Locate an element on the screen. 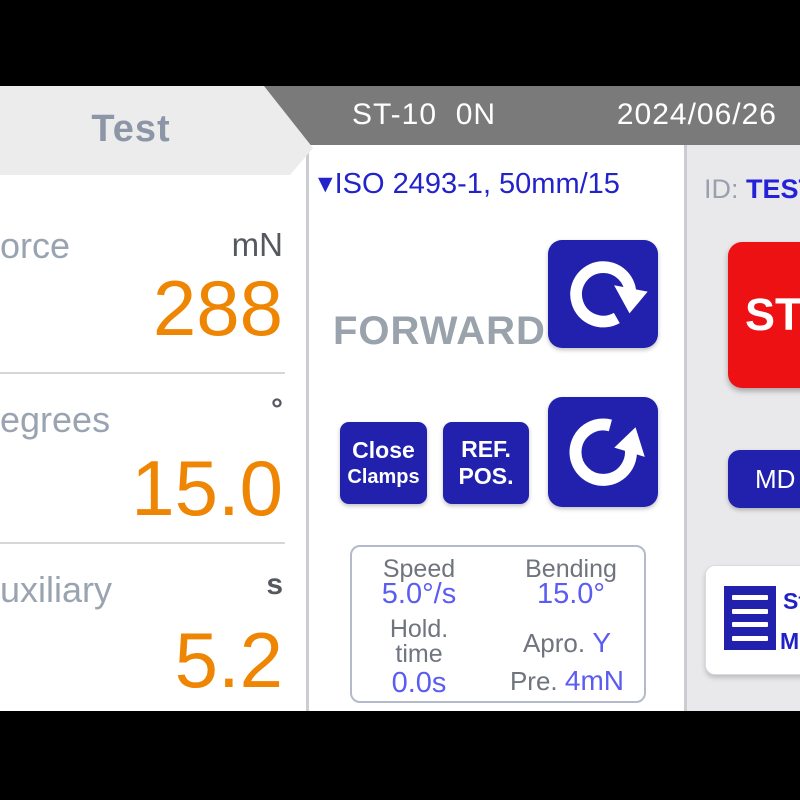 The height and width of the screenshot is (800, 800). close-clamps-line2: Clamps is located at coordinates (383, 477).